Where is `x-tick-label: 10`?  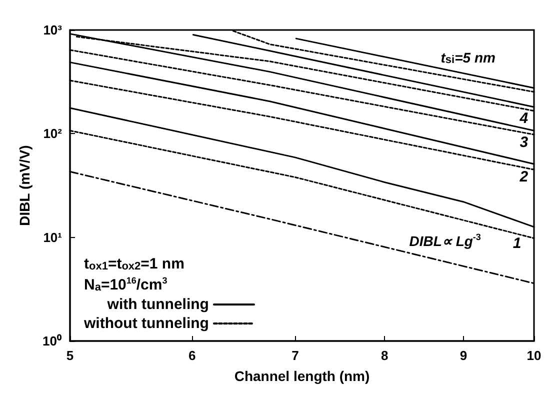 x-tick-label: 10 is located at coordinates (534, 355).